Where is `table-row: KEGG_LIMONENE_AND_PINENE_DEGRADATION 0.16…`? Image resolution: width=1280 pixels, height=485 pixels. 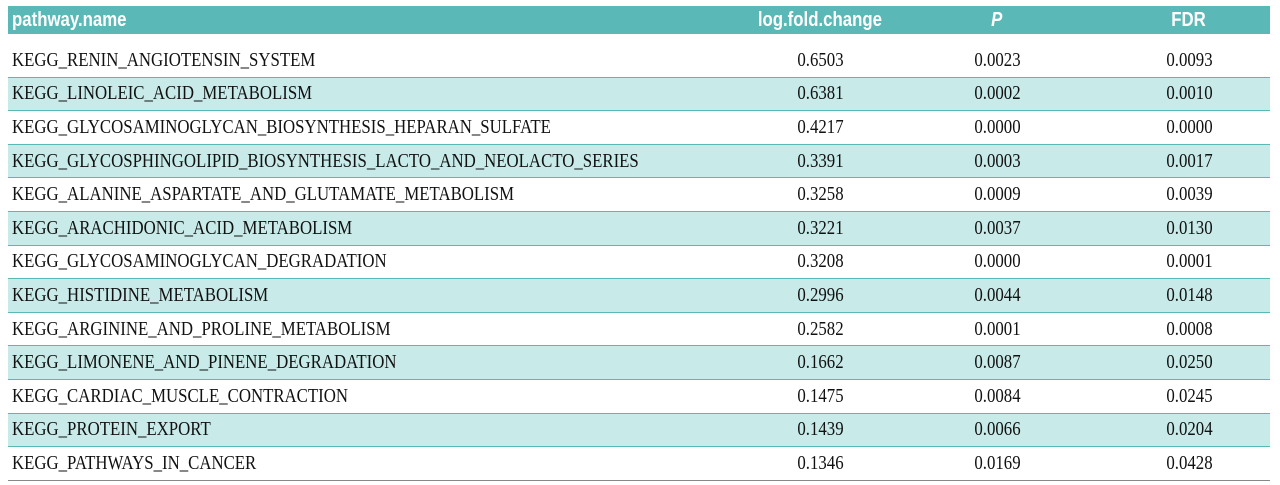
table-row: KEGG_LIMONENE_AND_PINENE_DEGRADATION 0.16… is located at coordinates (639, 363).